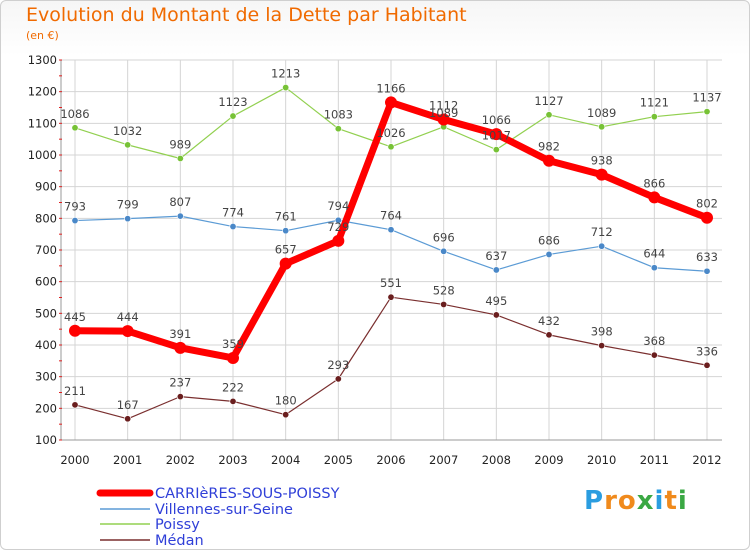 The image size is (750, 550). What do you see at coordinates (75, 317) in the screenshot?
I see `data-label: 445` at bounding box center [75, 317].